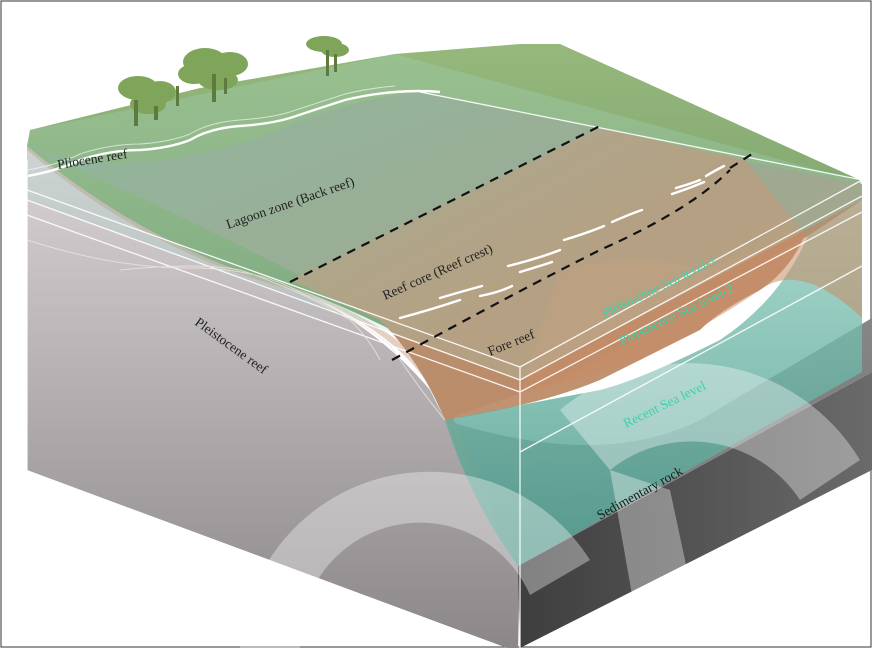 This screenshot has width=872, height=648. I want to click on reef-front-edge, so click(691, 297).